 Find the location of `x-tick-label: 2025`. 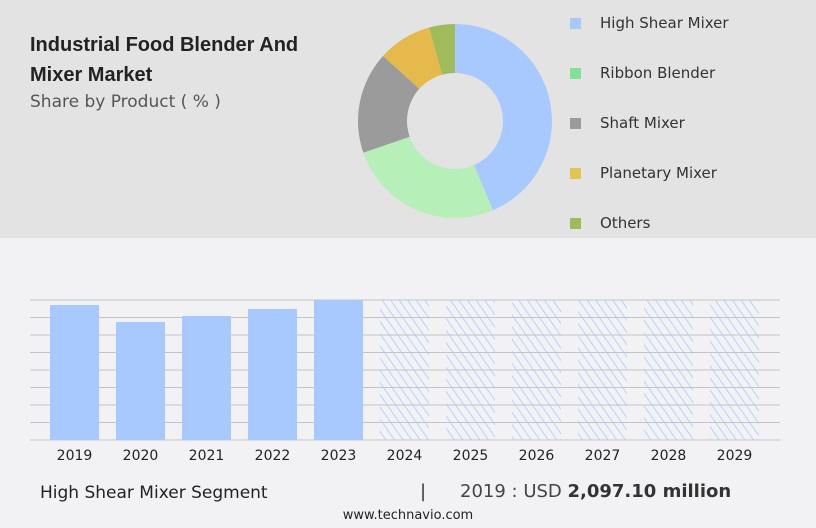

x-tick-label: 2025 is located at coordinates (471, 456).